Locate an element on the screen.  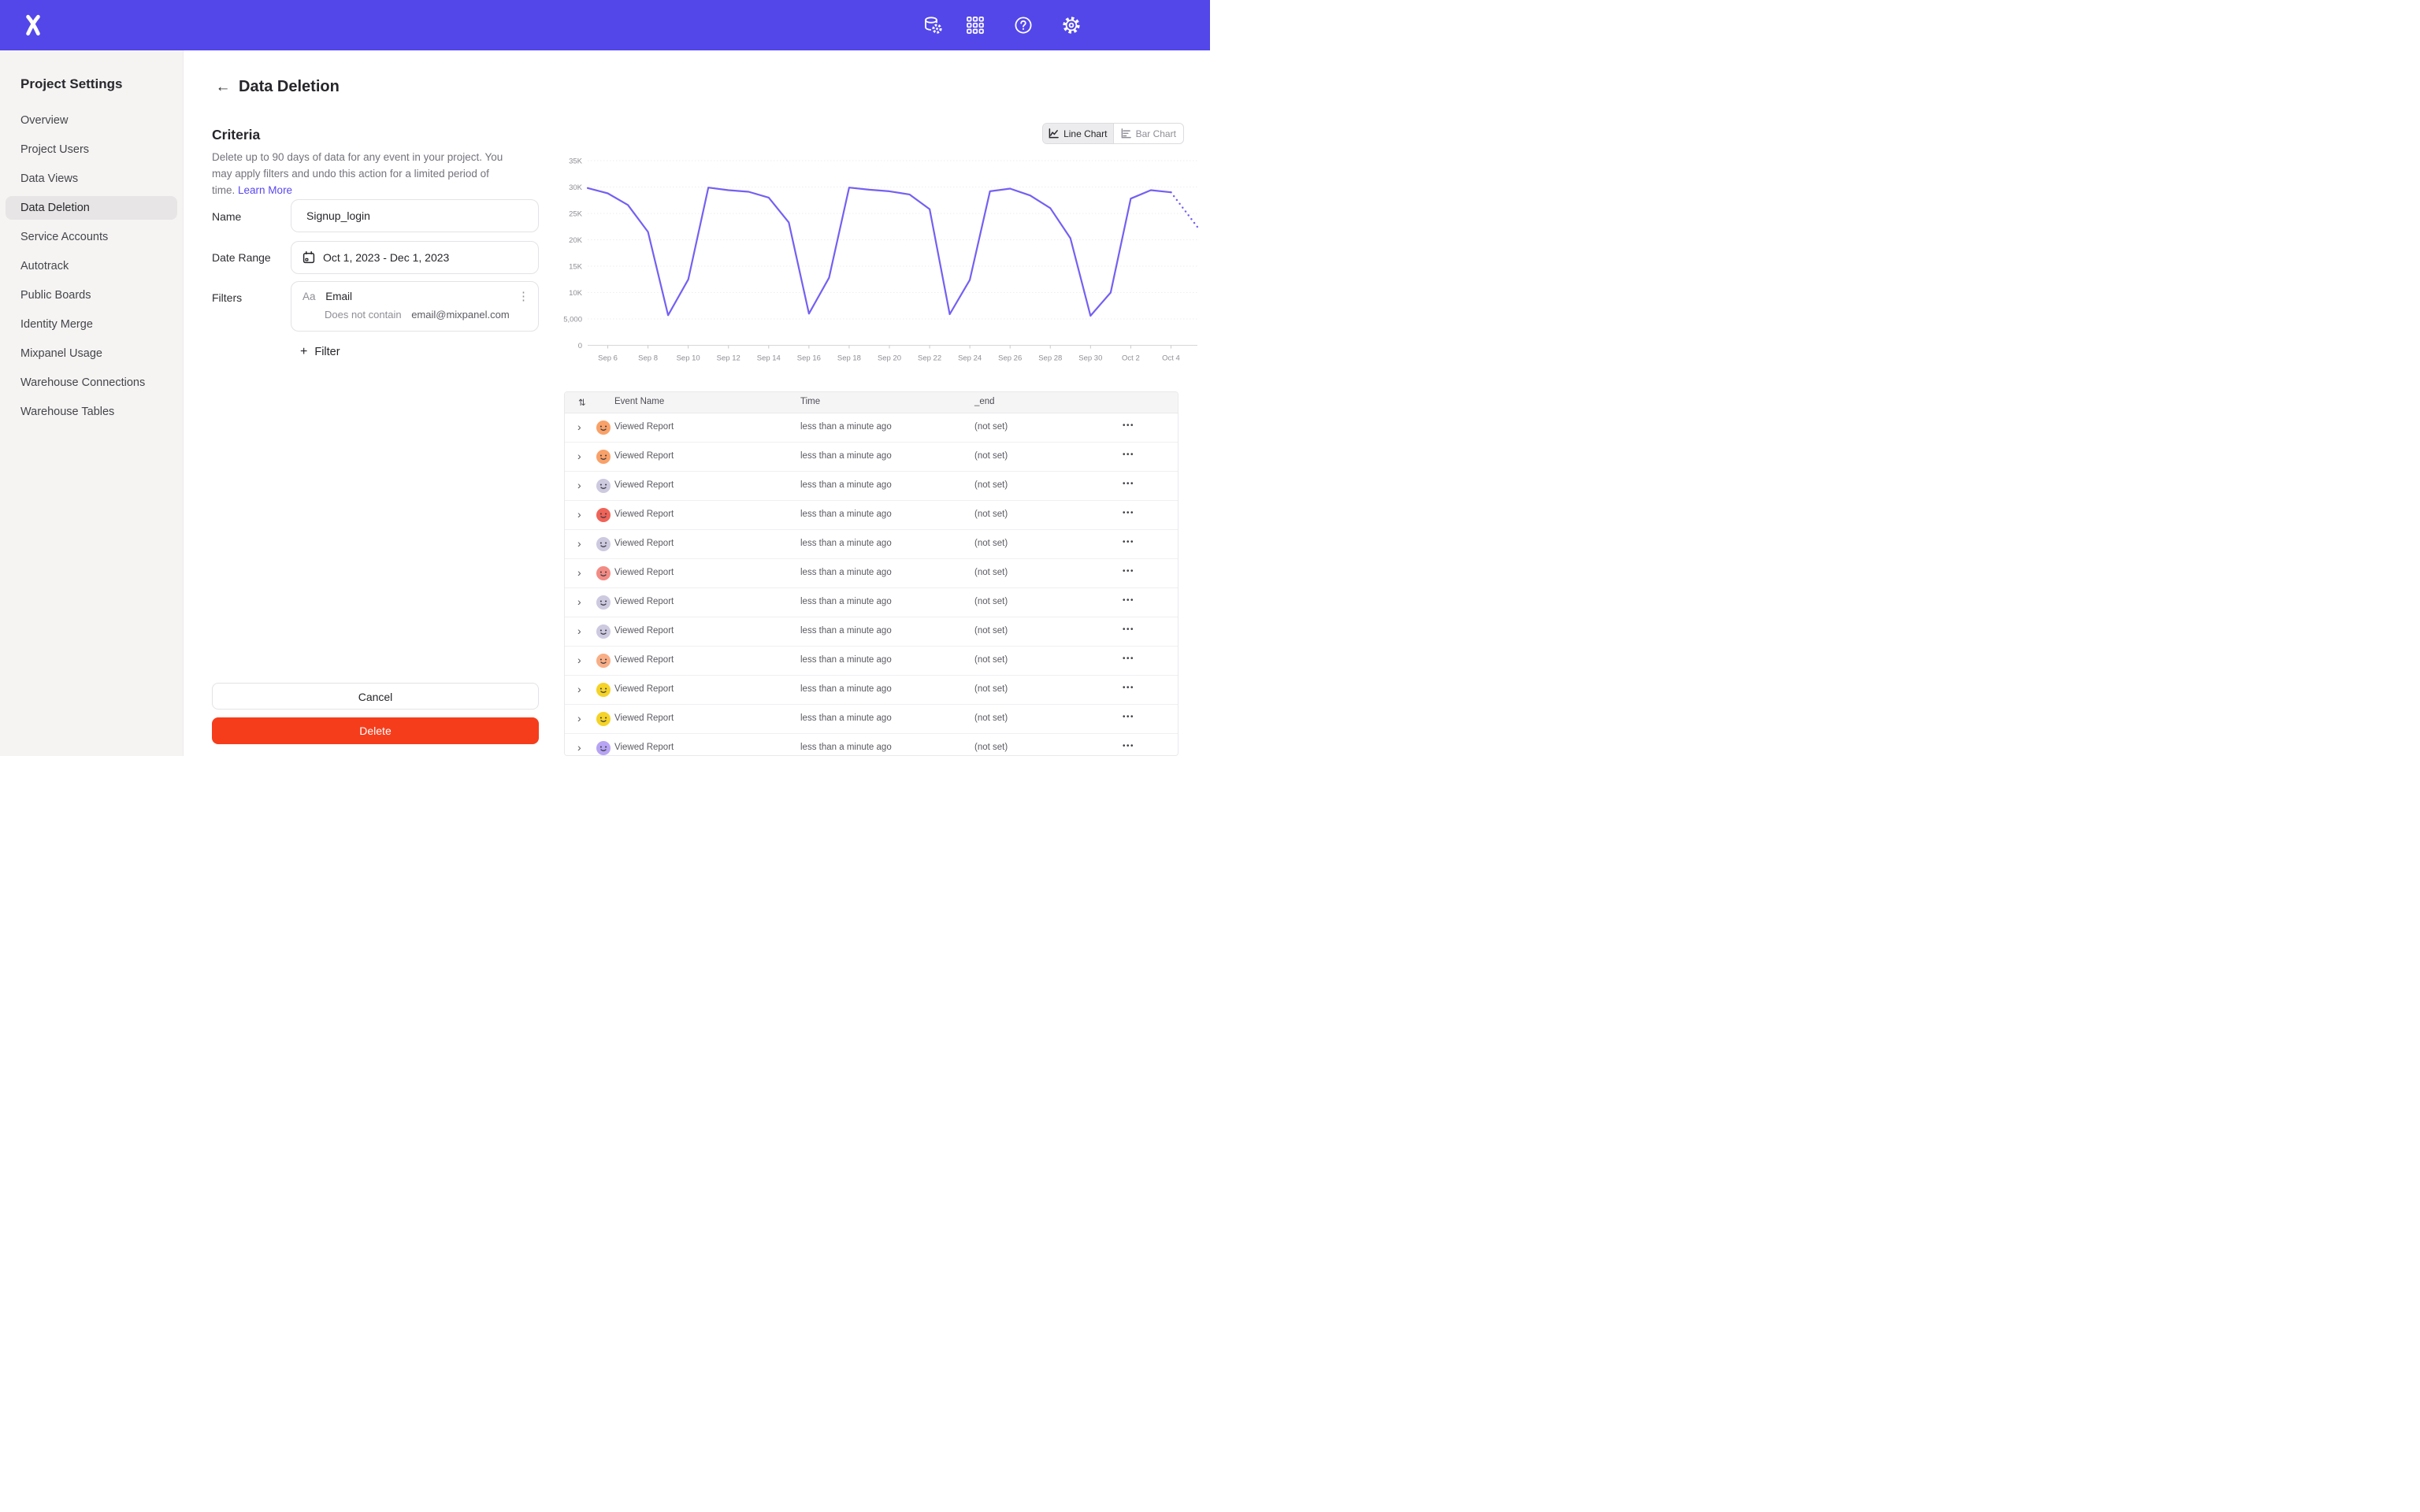
name-input is located at coordinates (417, 216).